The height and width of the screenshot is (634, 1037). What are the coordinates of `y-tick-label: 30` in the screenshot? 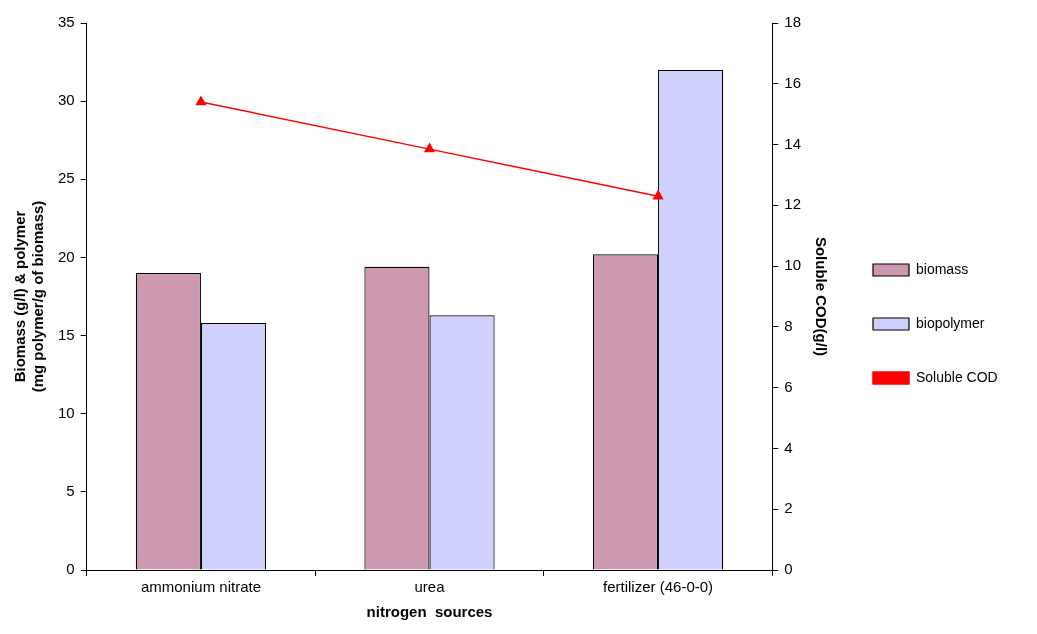 It's located at (66, 100).